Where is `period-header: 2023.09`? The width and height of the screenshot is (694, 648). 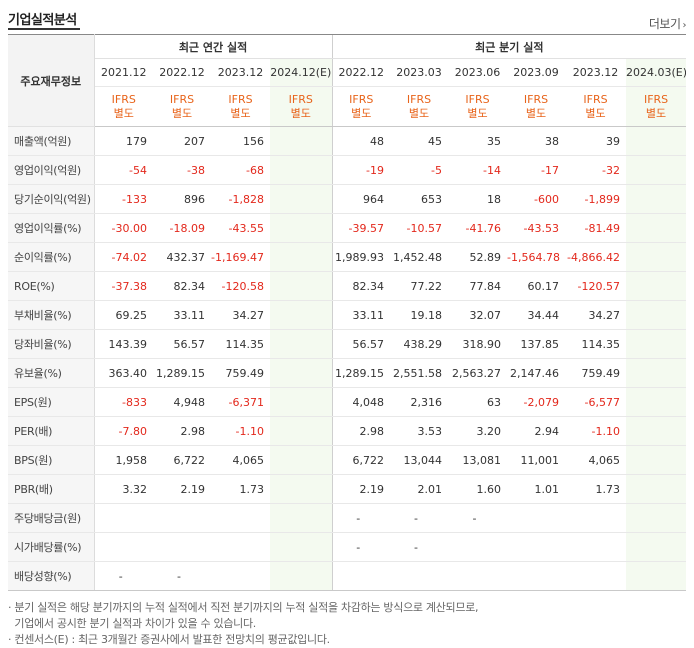
period-header: 2023.09 is located at coordinates (536, 72).